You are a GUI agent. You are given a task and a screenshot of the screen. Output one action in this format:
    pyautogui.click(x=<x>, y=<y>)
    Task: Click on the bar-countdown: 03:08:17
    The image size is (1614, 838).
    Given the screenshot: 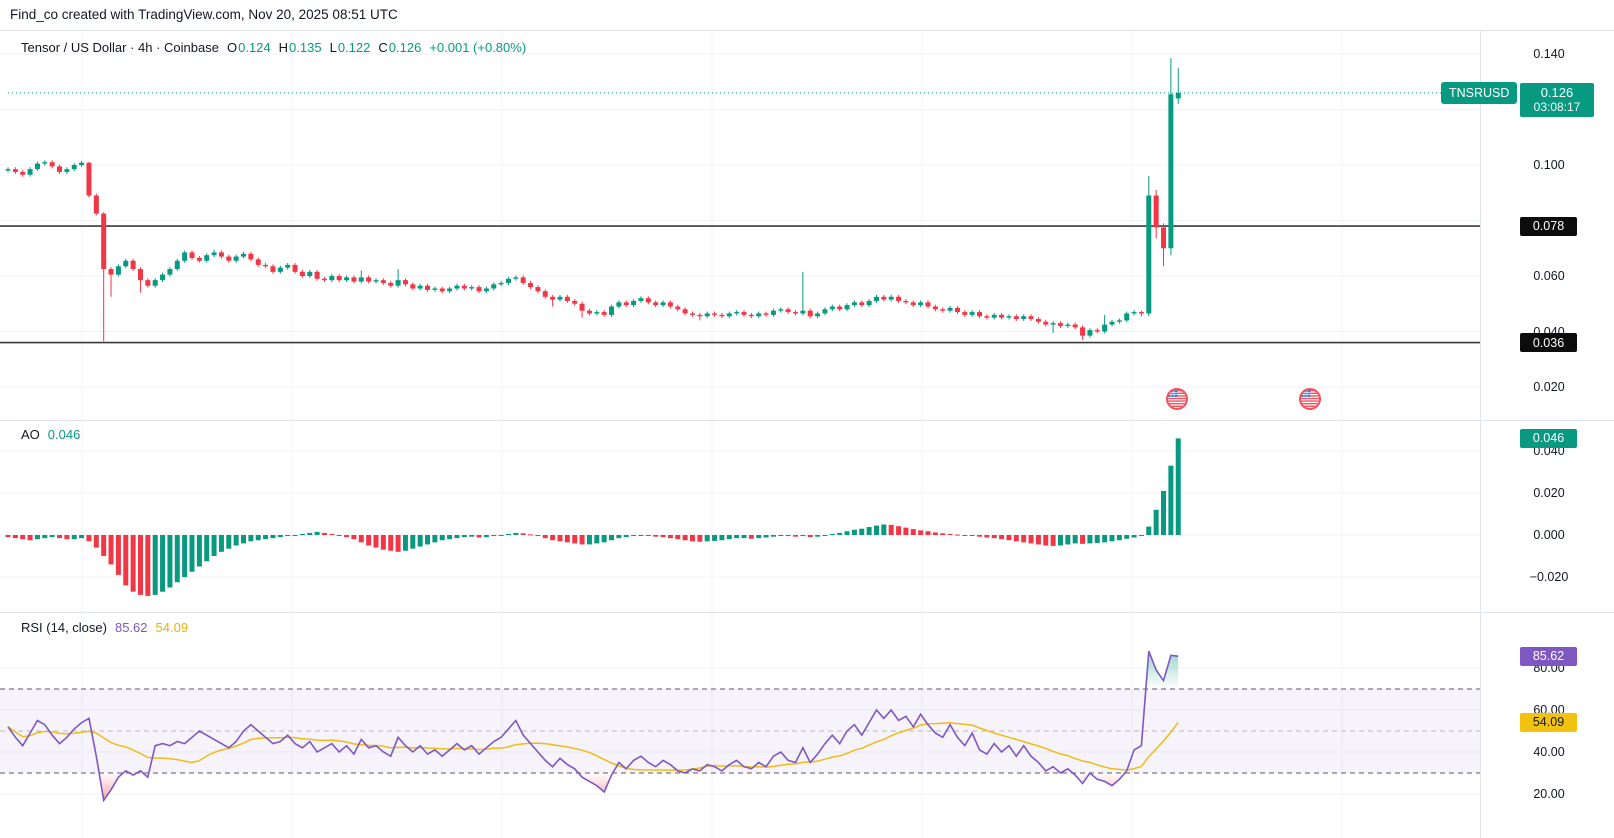 What is the action you would take?
    pyautogui.click(x=1557, y=106)
    